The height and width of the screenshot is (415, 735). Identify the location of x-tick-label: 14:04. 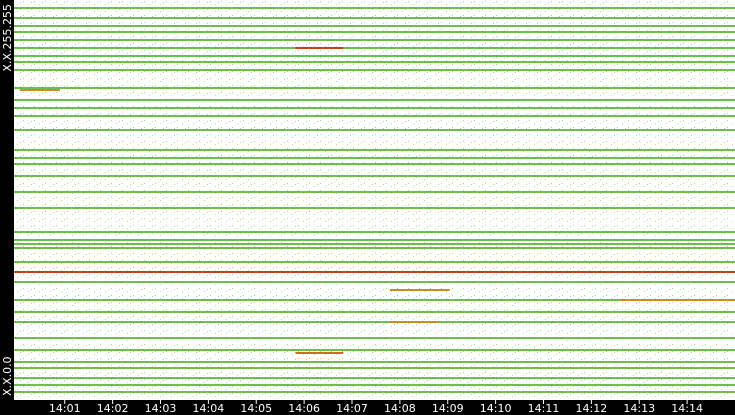
(209, 408).